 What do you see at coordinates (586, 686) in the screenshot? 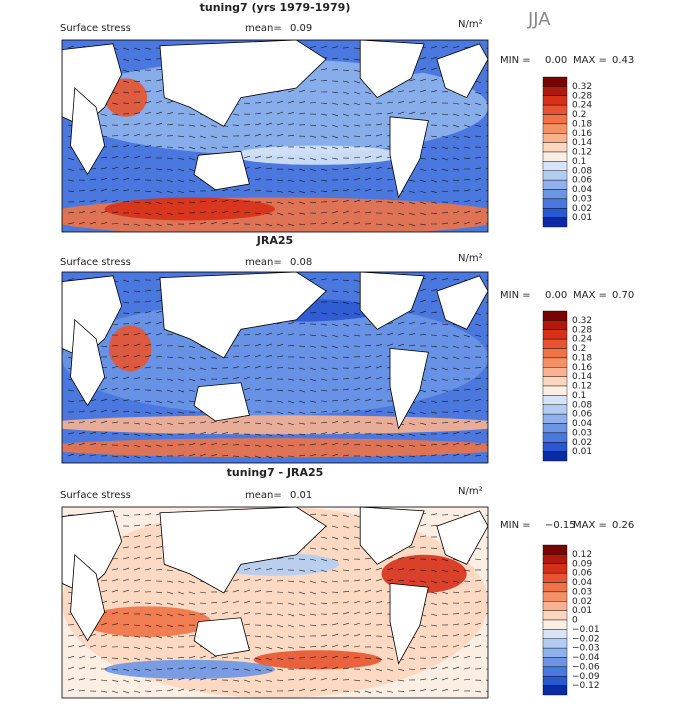
I see `colorbar-label: −0.12` at bounding box center [586, 686].